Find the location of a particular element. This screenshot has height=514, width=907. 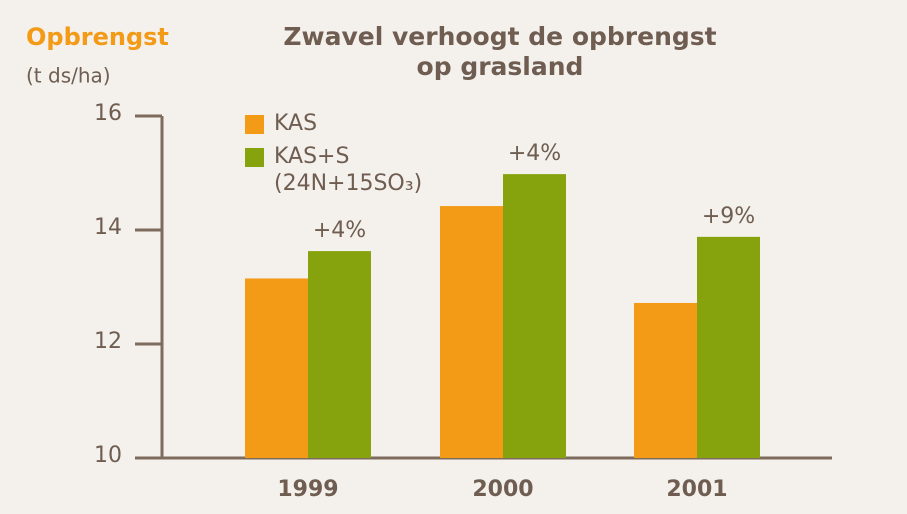

y-axis-unit: (t ds/ha) is located at coordinates (68, 76).